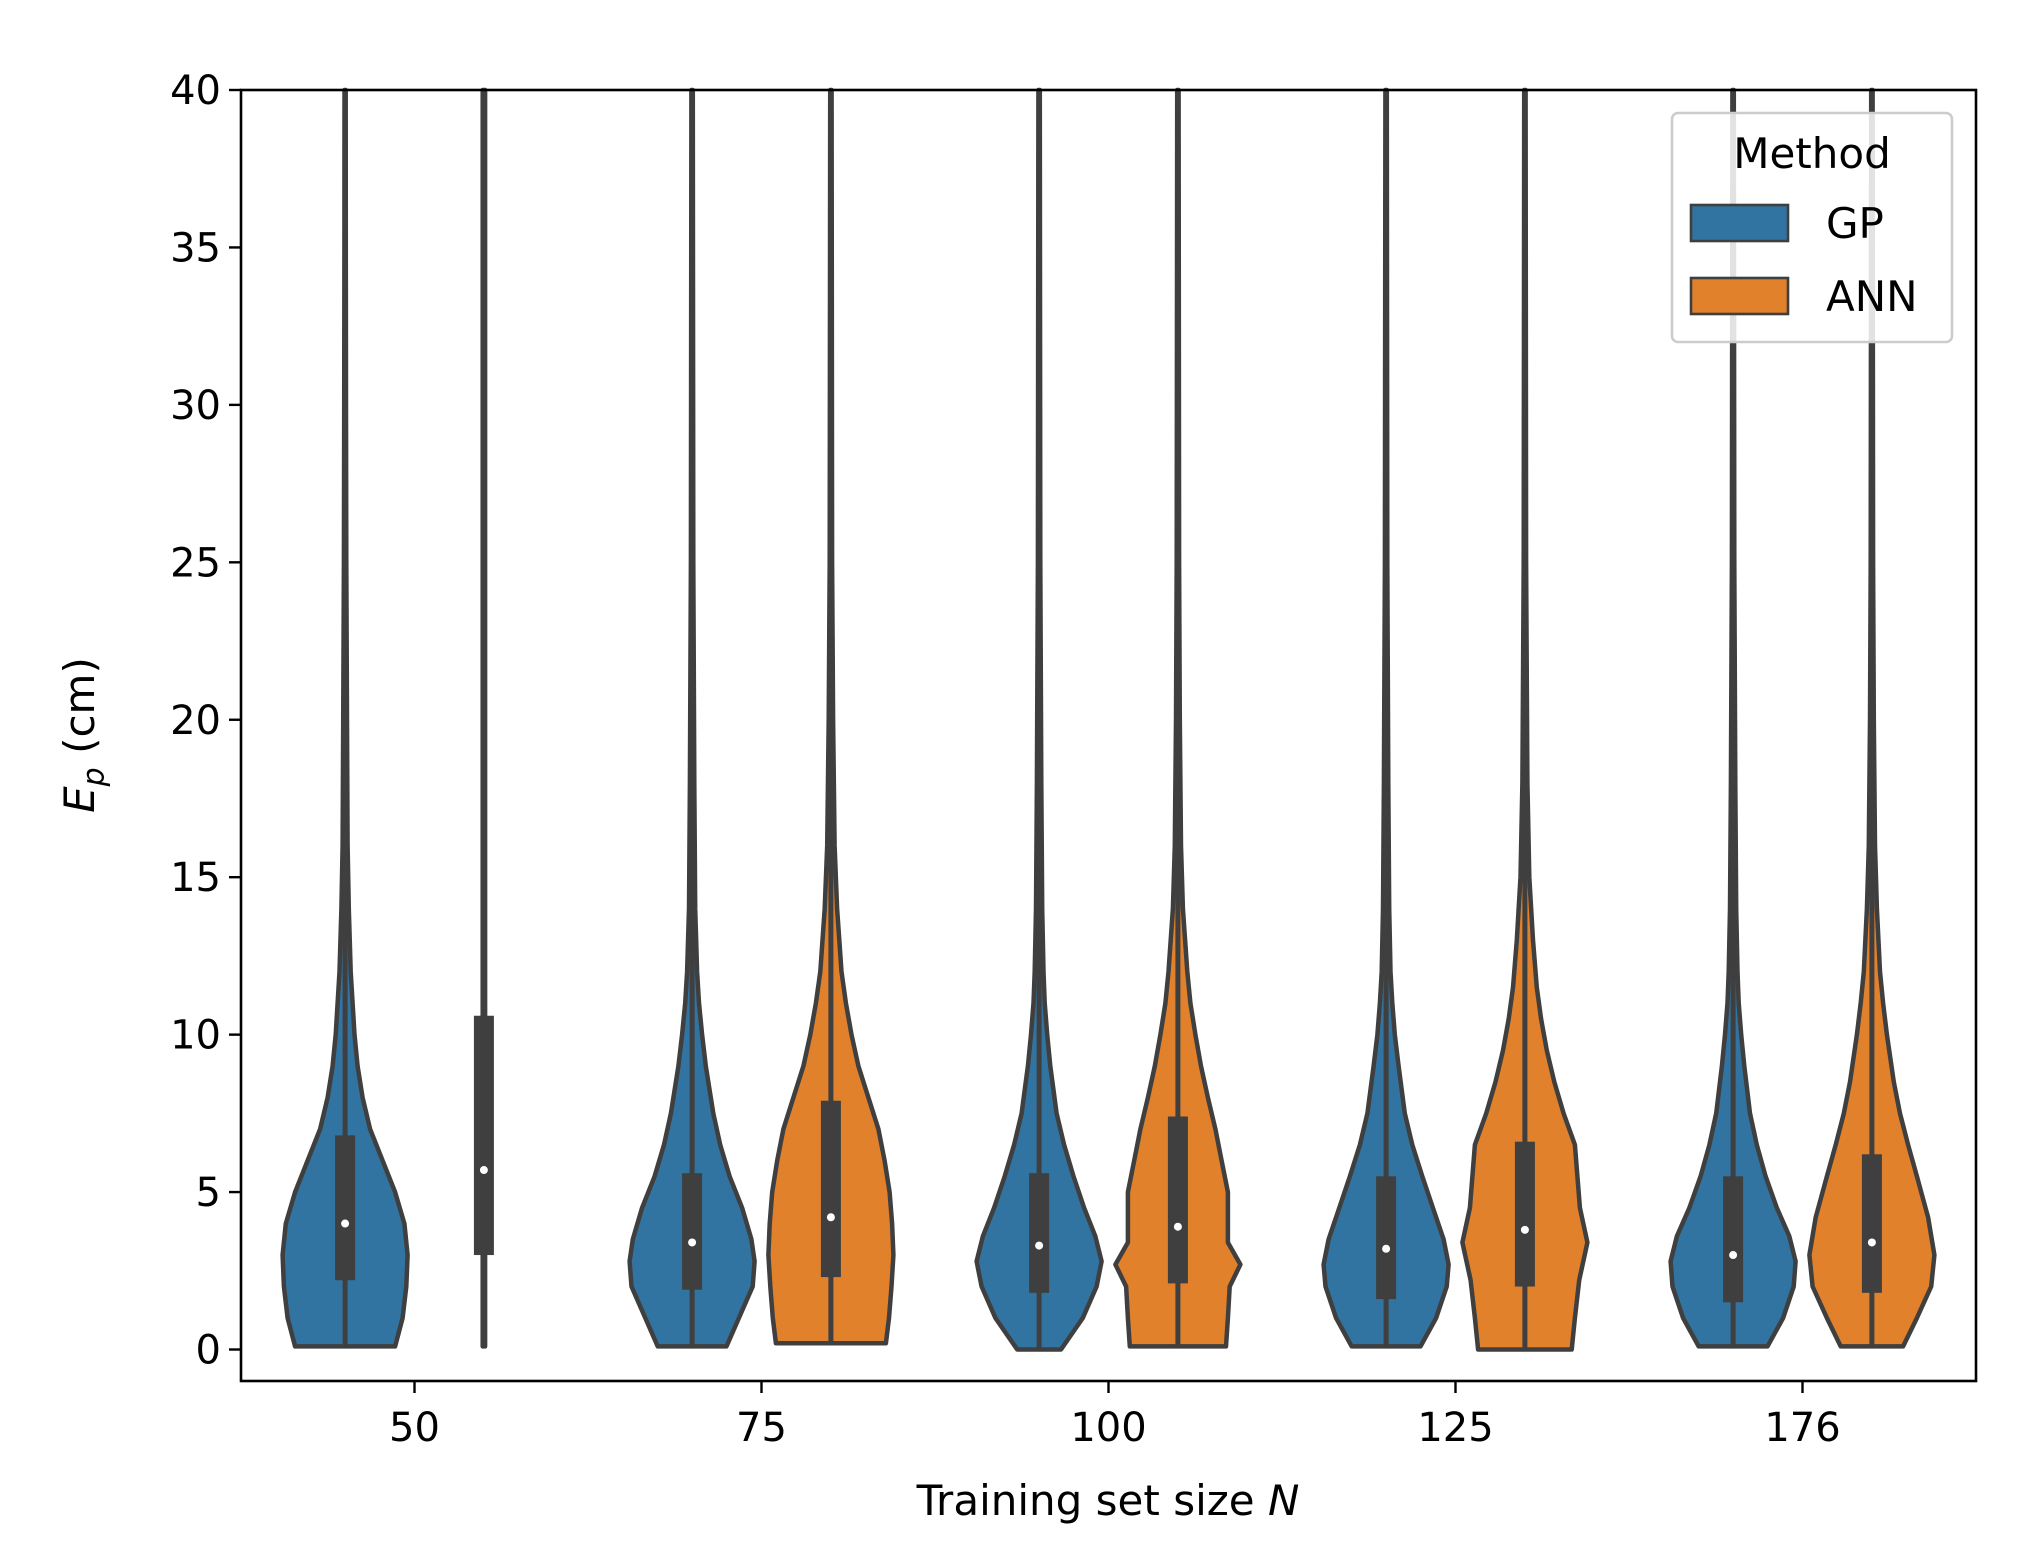 This screenshot has height=1563, width=2036. I want to click on x-axis: 50 75 100 125 176, so click(1115, 1416).